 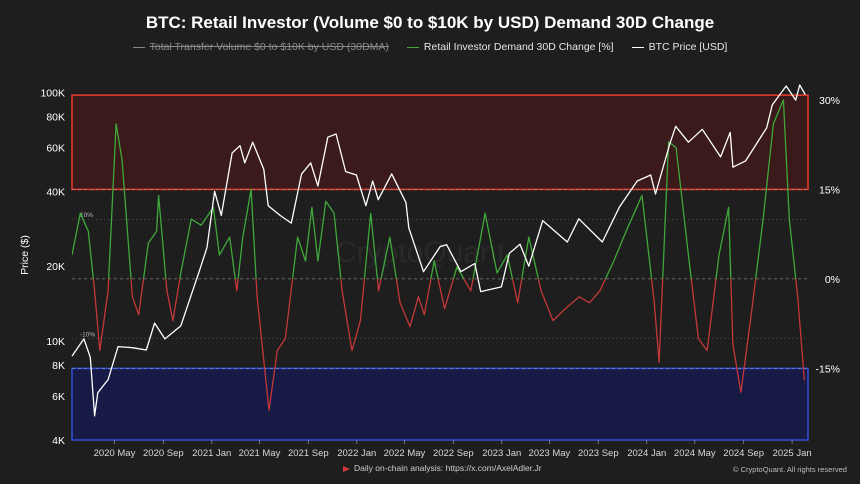 What do you see at coordinates (829, 190) in the screenshot?
I see `right-tick-label: 15%` at bounding box center [829, 190].